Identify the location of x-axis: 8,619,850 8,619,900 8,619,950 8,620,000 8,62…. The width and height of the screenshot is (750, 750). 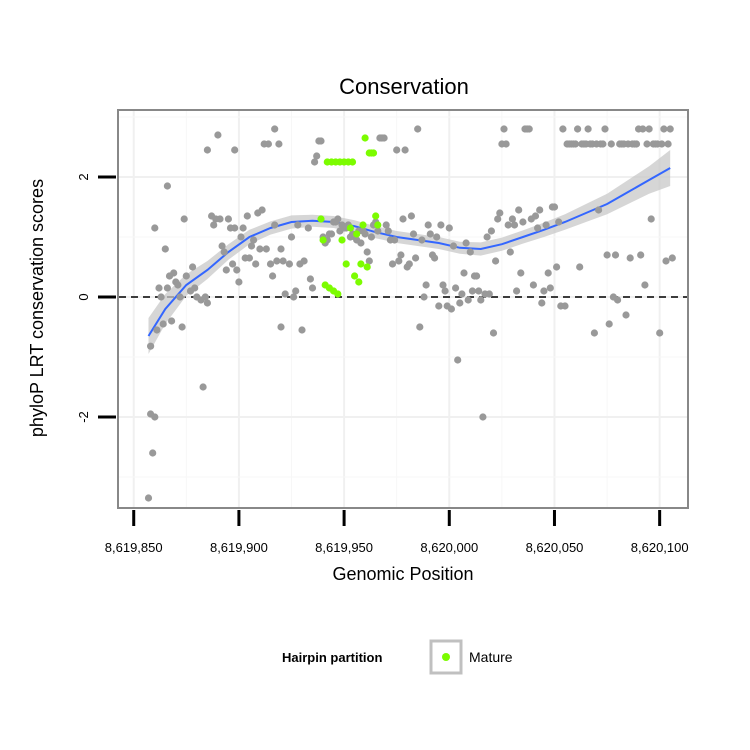
(397, 532).